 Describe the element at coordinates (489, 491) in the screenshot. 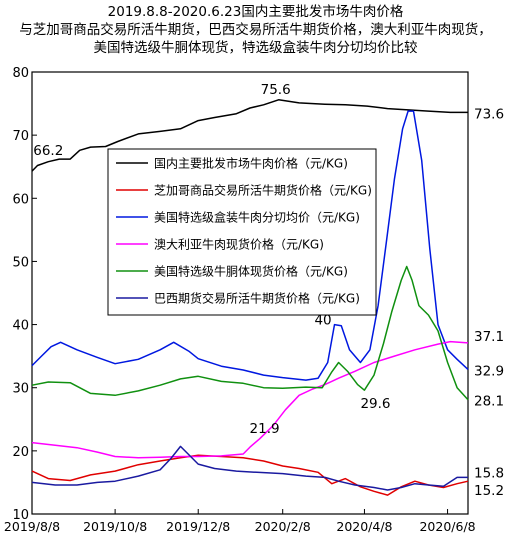

I see `data-label: 15.2` at that location.